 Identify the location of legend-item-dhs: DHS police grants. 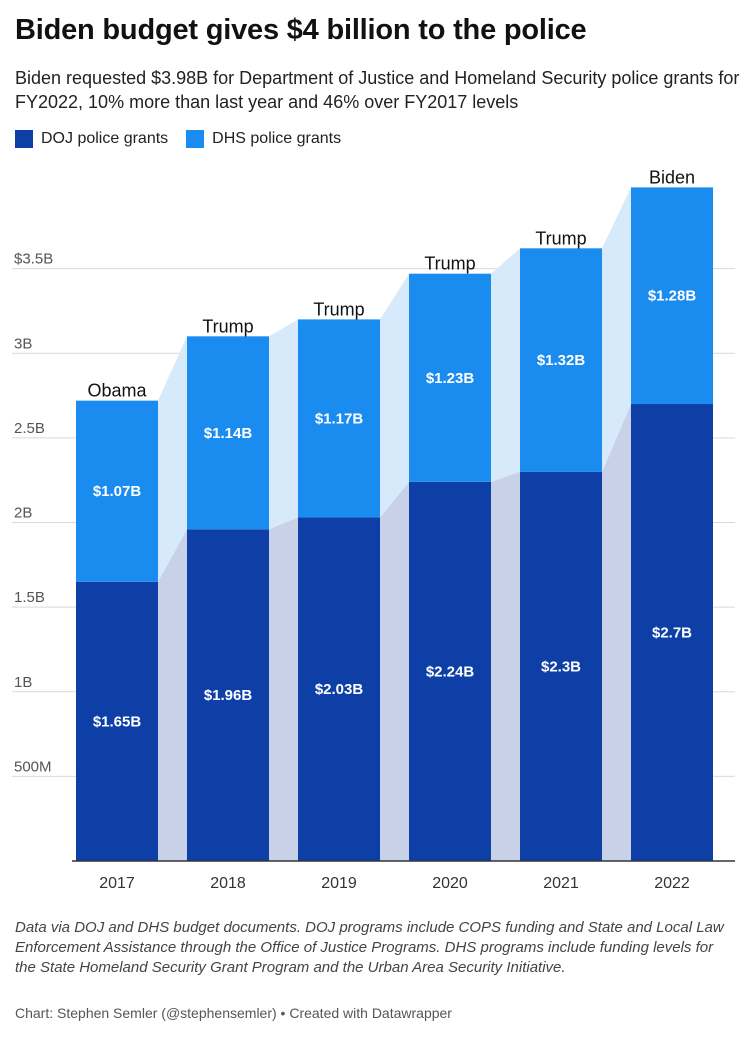
(263, 139).